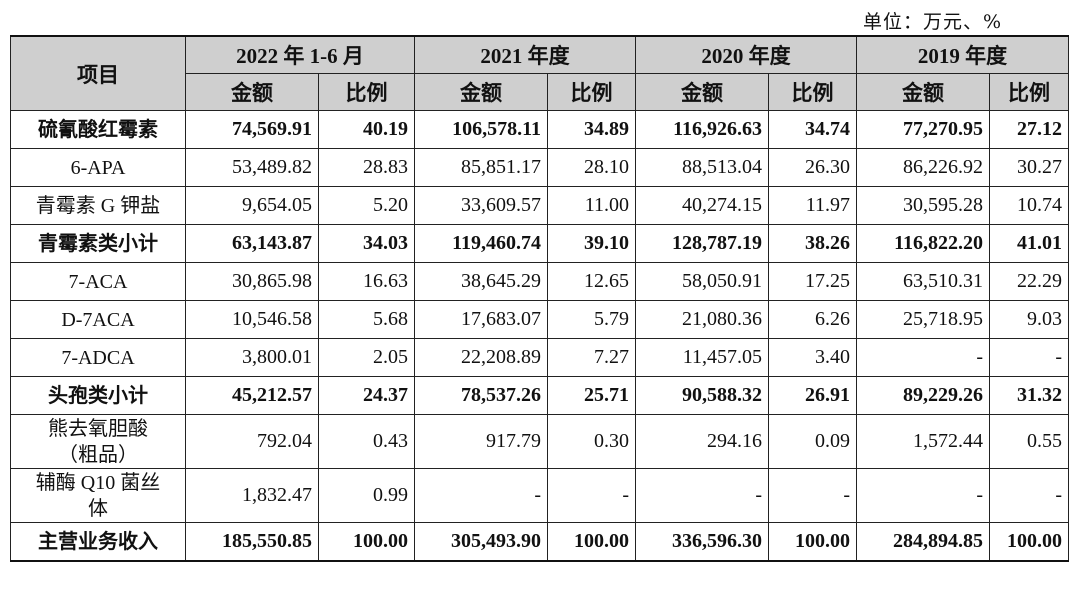  I want to click on amount-cell: 40,274.15, so click(702, 205).